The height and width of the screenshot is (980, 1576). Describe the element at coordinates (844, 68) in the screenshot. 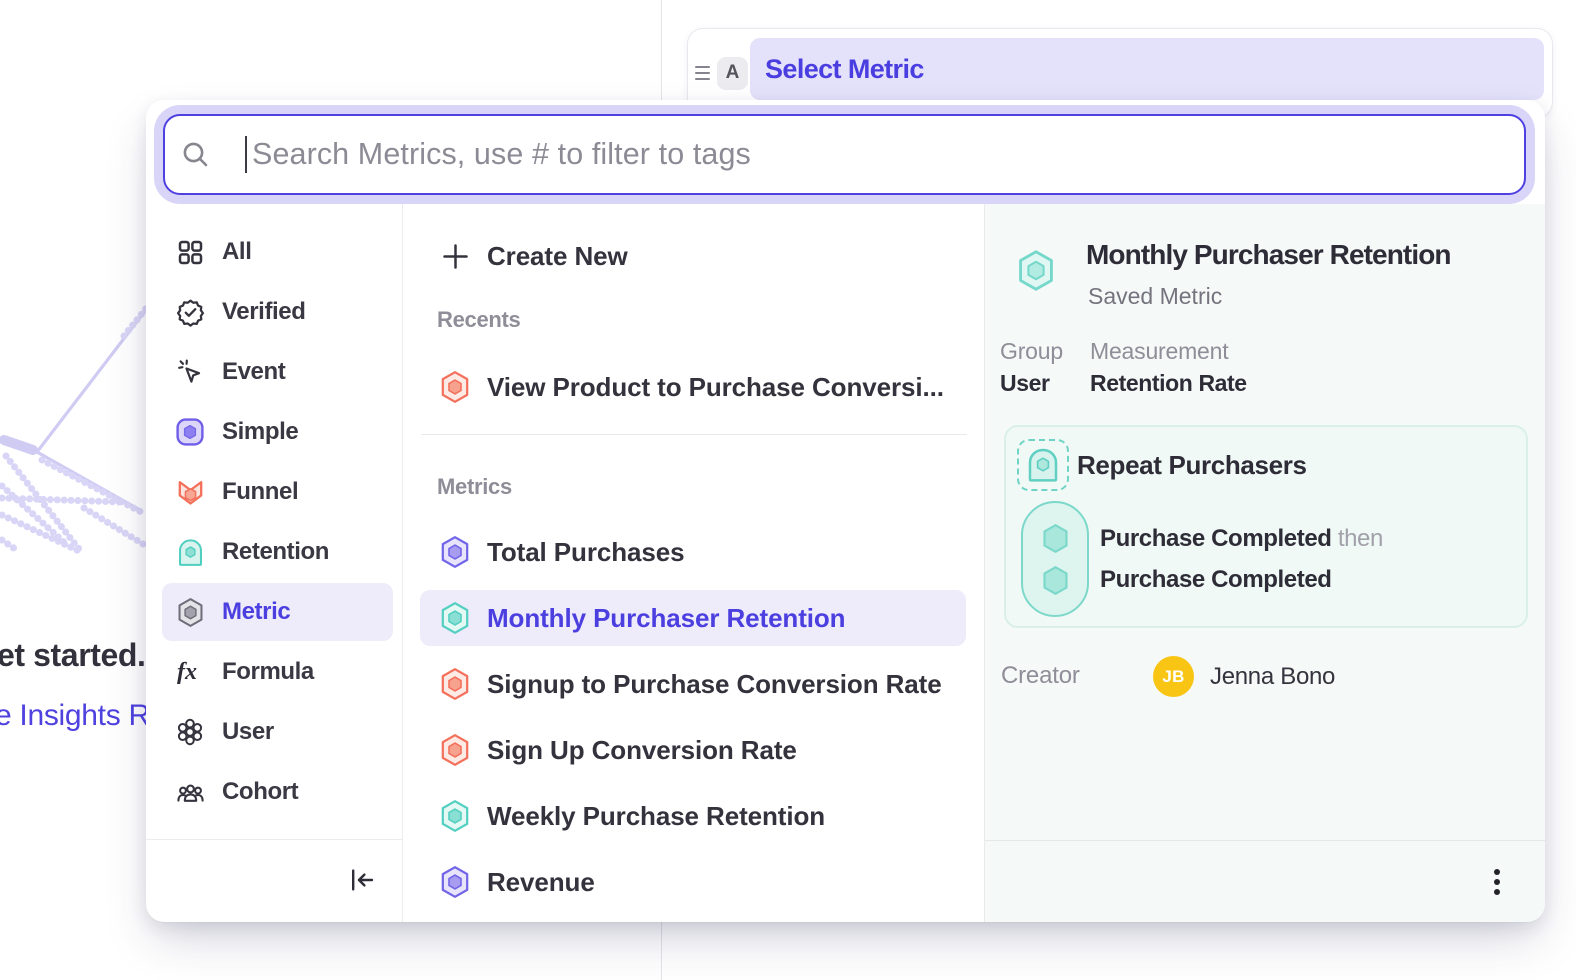

I see `select-metric-label: Select Metric` at that location.